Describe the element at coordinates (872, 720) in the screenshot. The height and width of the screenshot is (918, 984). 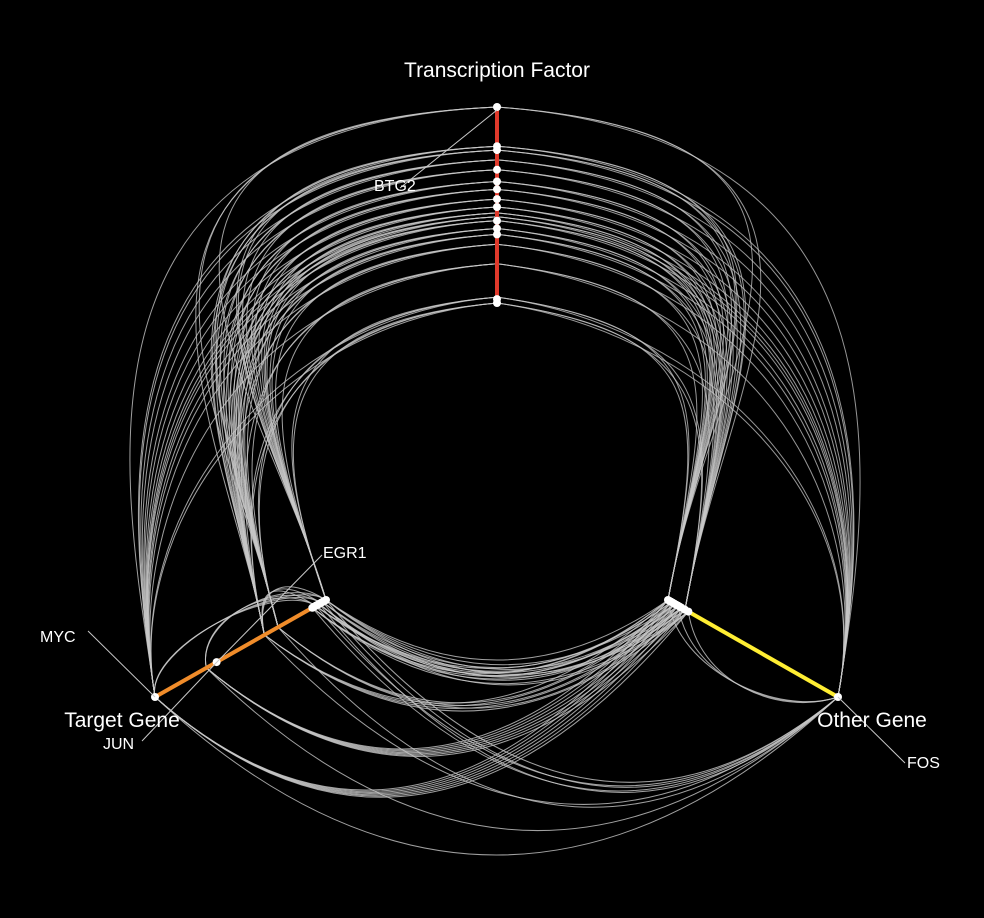
I see `axis-title-other-gene: Other Gene` at that location.